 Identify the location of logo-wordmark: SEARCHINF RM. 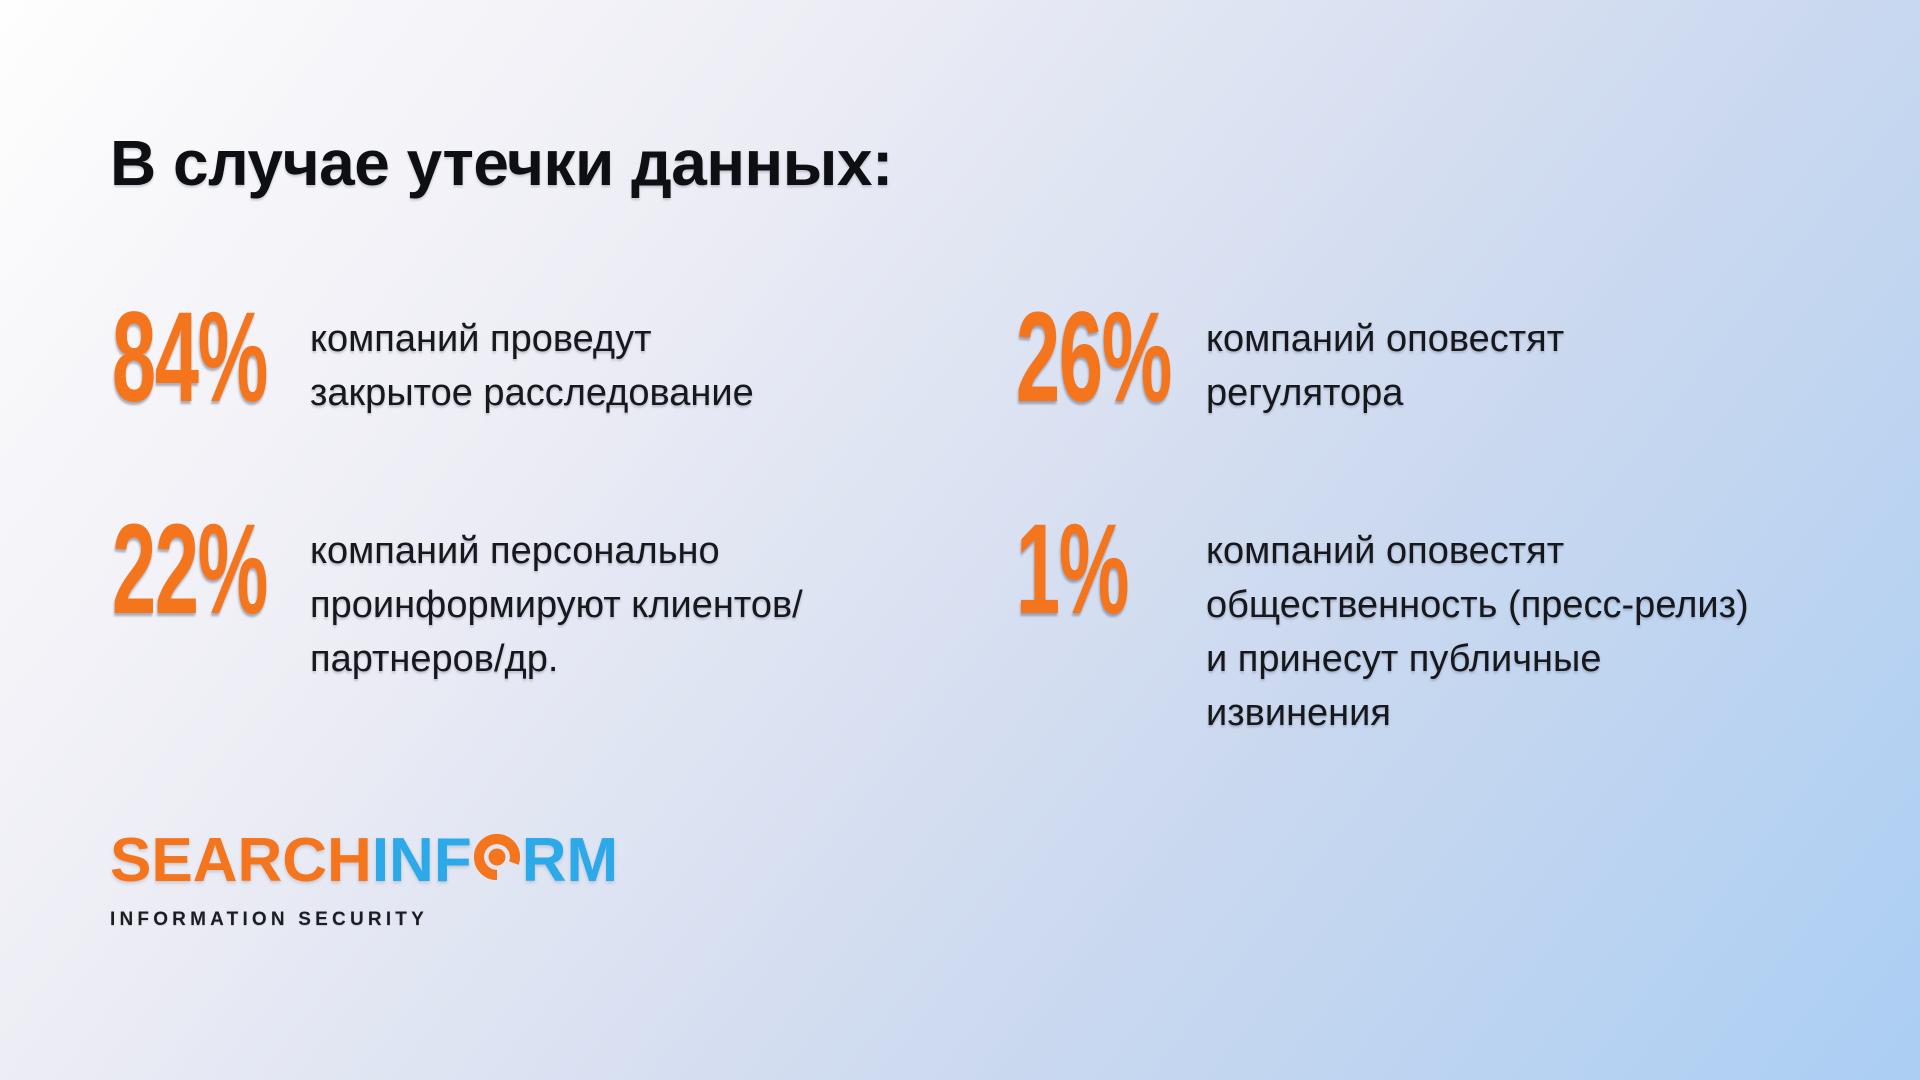
(364, 861).